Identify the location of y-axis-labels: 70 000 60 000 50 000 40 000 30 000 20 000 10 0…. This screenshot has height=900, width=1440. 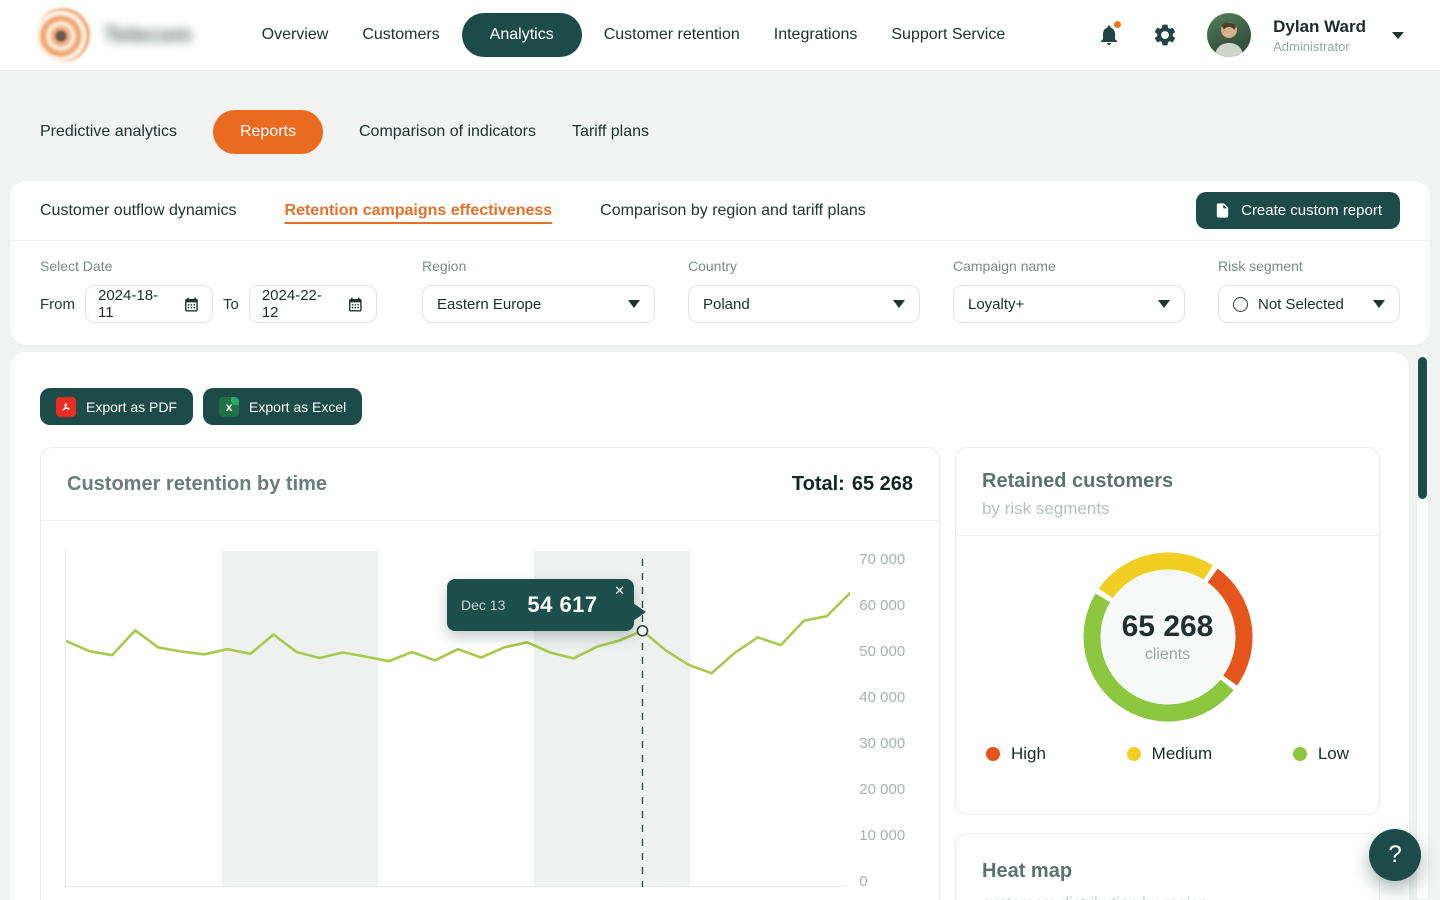
(899, 720).